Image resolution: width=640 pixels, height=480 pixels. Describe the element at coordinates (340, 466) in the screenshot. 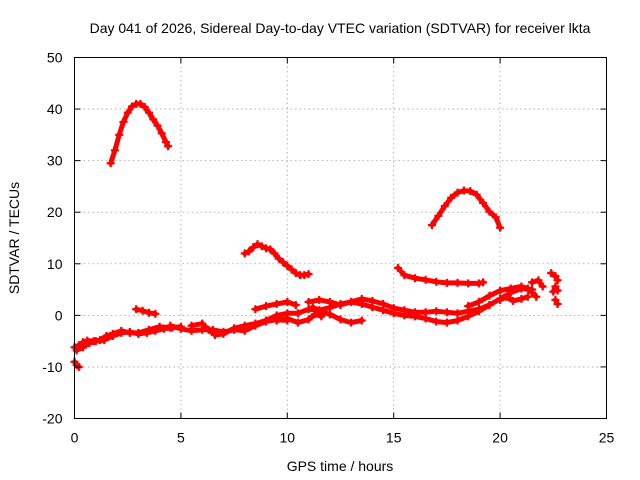

I see `x-axis-label: GPS time / hours` at that location.